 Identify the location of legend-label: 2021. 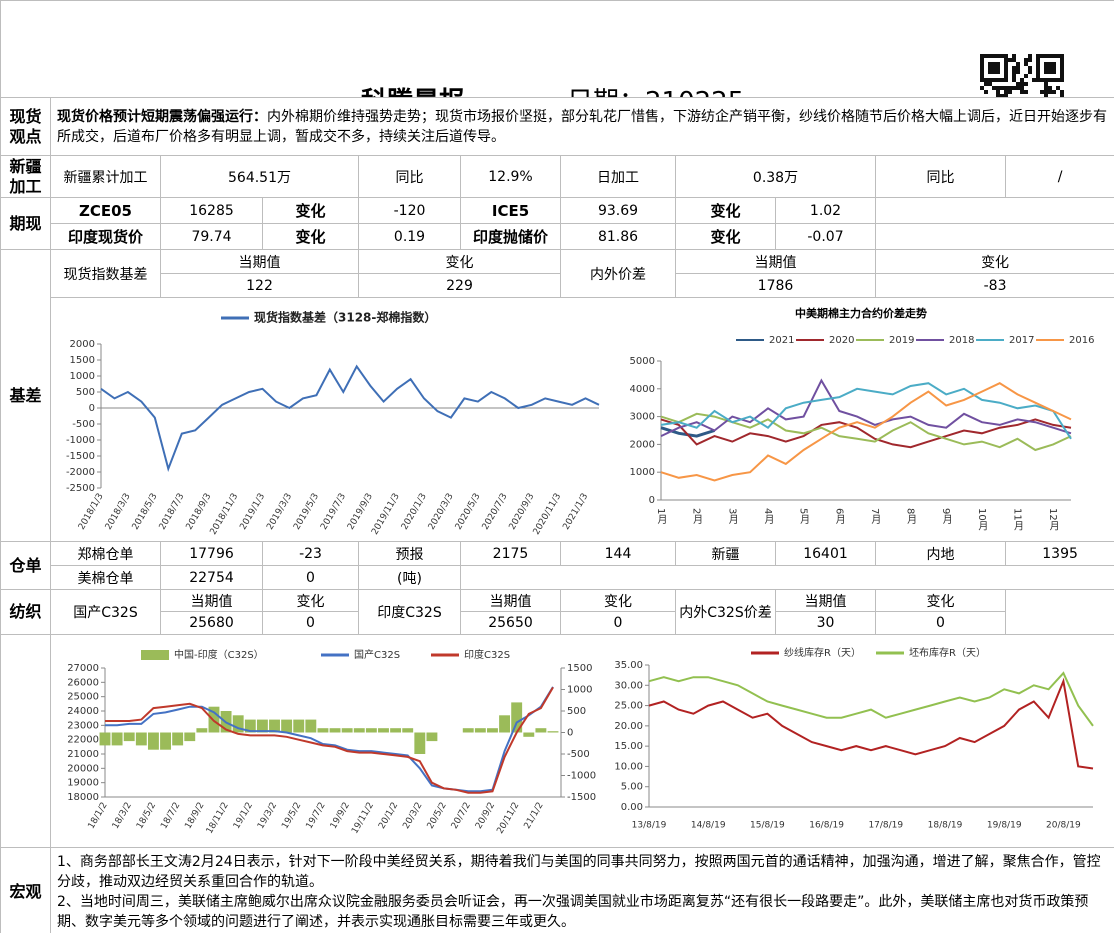
(781, 340).